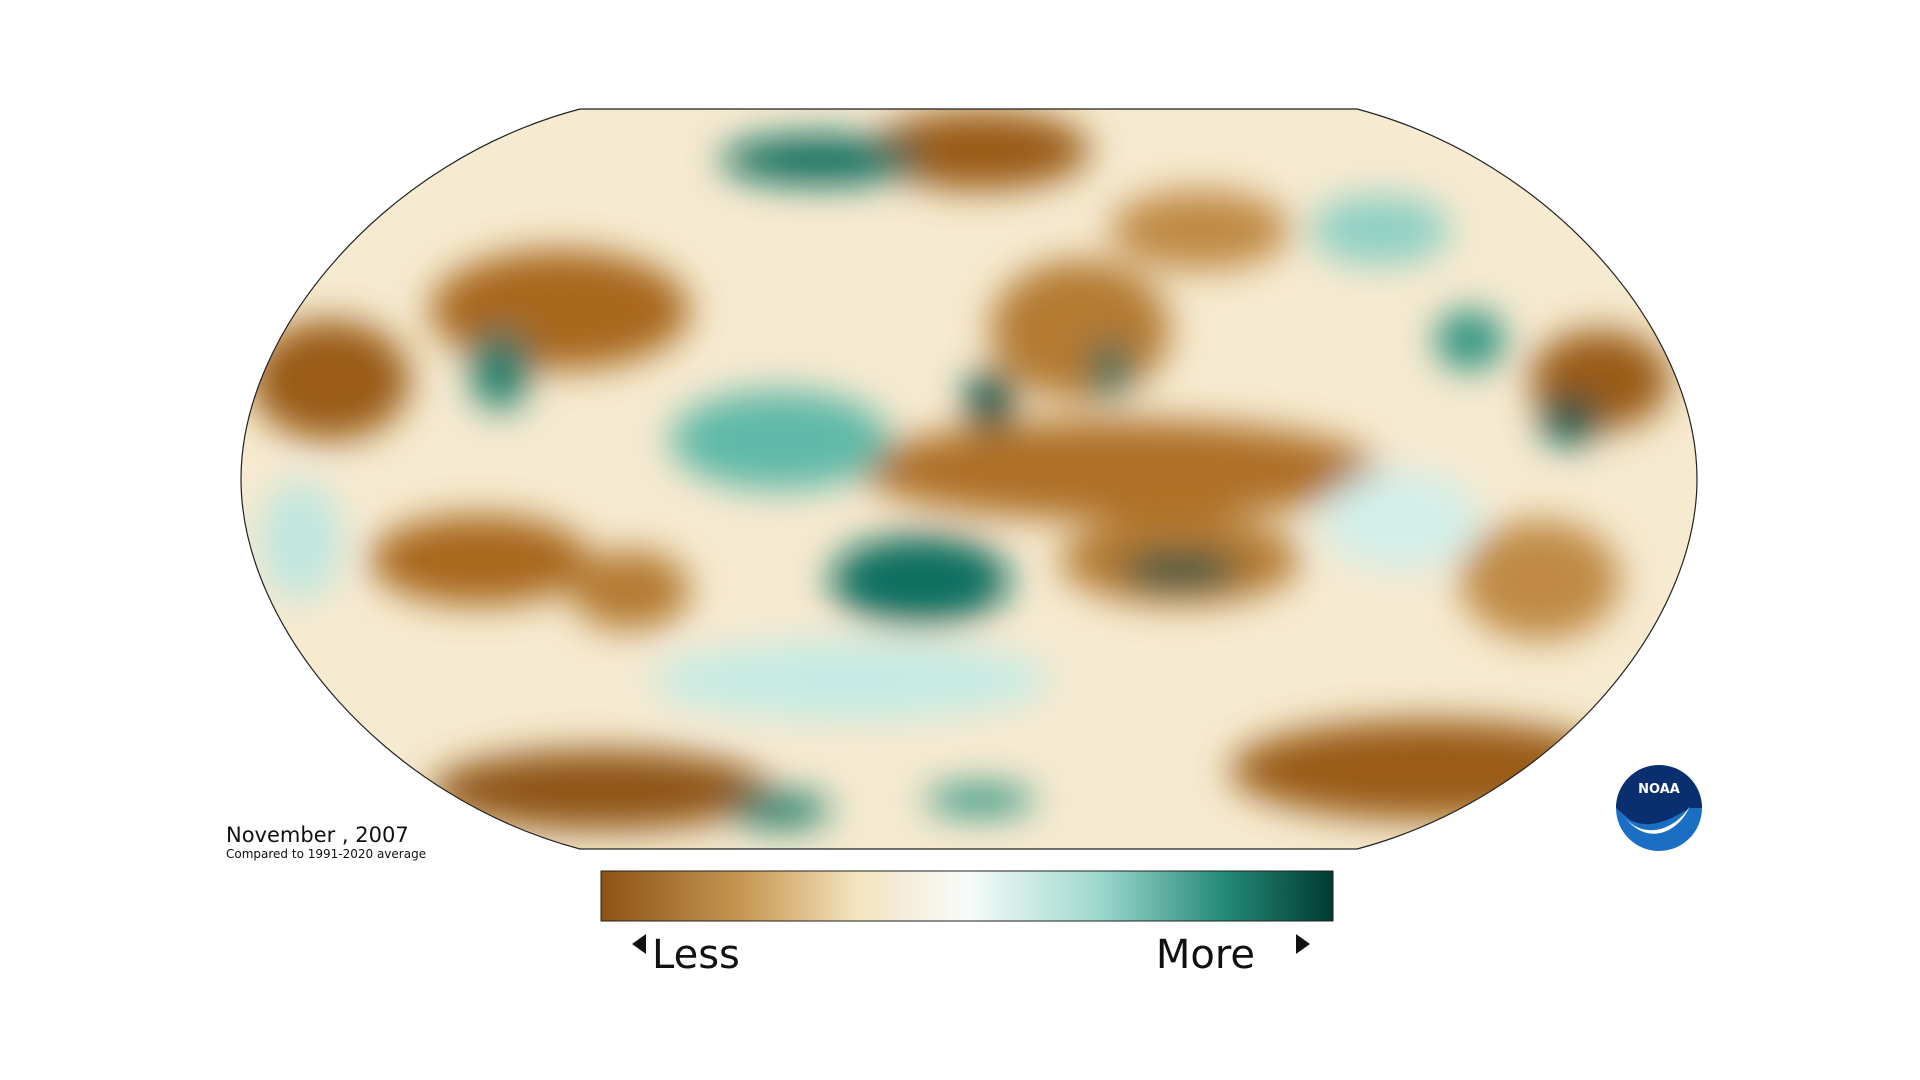 This screenshot has height=1080, width=1920. Describe the element at coordinates (1205, 955) in the screenshot. I see `legend-high-label: More` at that location.